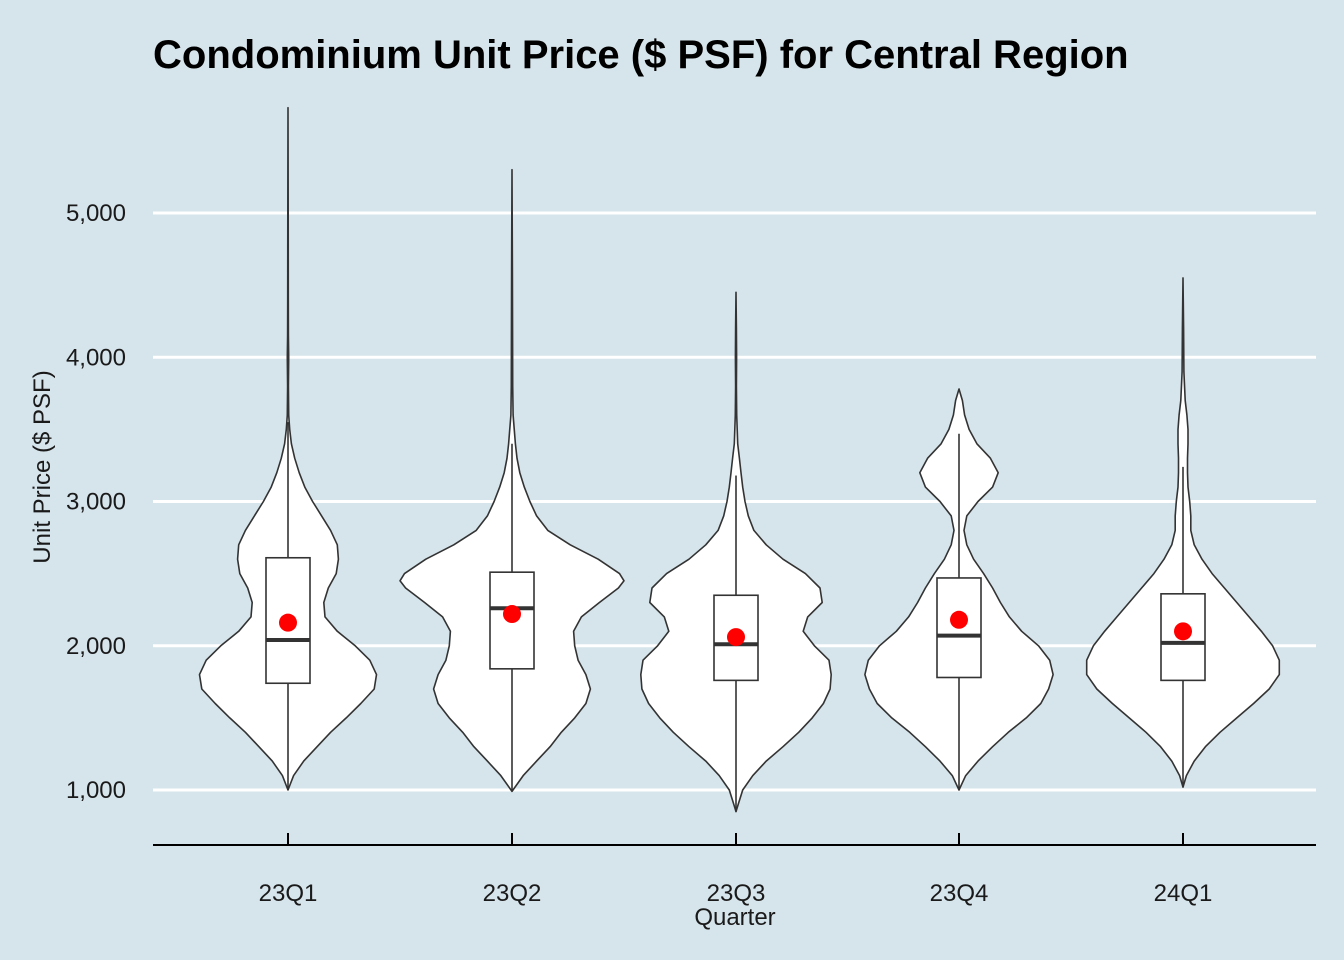  I want to click on y-axis-ticks: 1,000 2,000 3,000 4,000 5,000, so click(96, 502).